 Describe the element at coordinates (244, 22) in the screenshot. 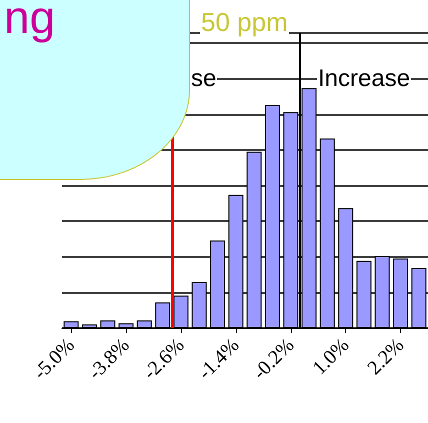

I see `text: 50 ppm` at that location.